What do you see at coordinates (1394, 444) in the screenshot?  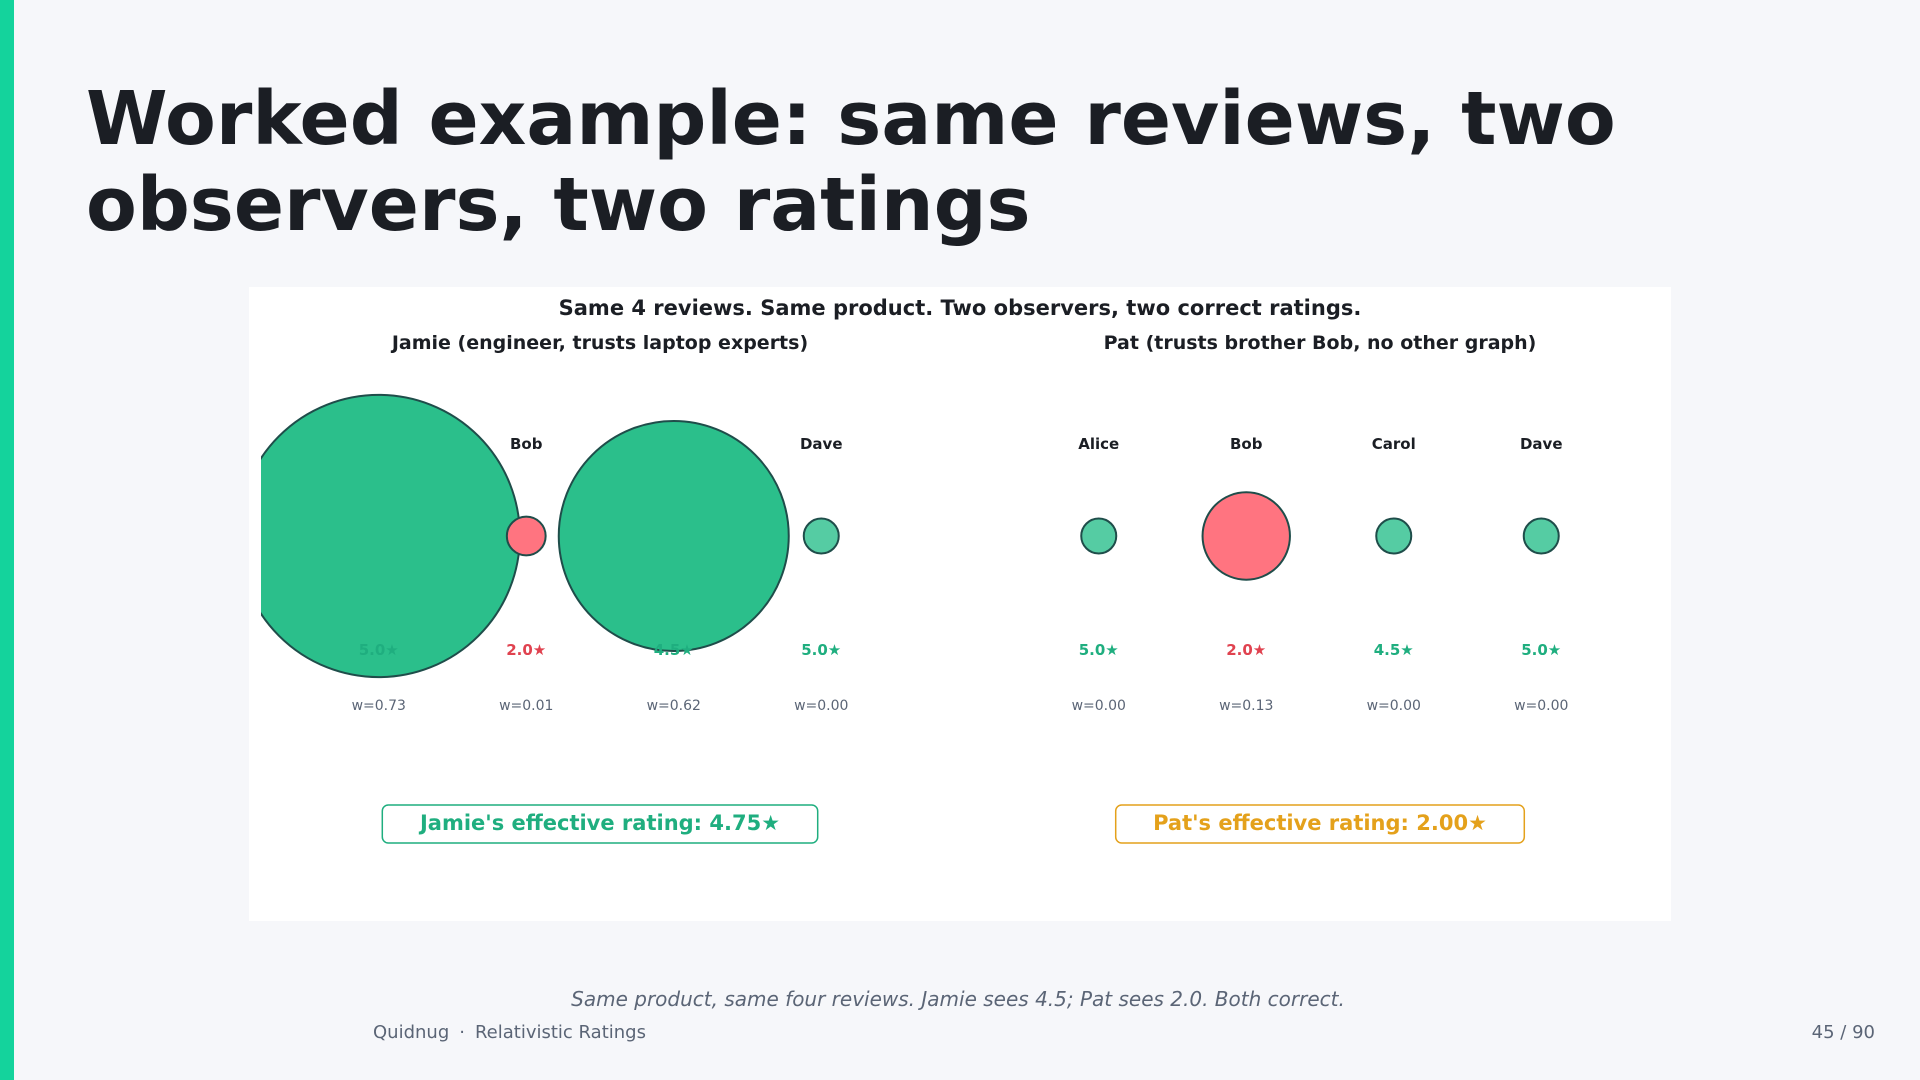 I see `reviewer-name: Carol` at bounding box center [1394, 444].